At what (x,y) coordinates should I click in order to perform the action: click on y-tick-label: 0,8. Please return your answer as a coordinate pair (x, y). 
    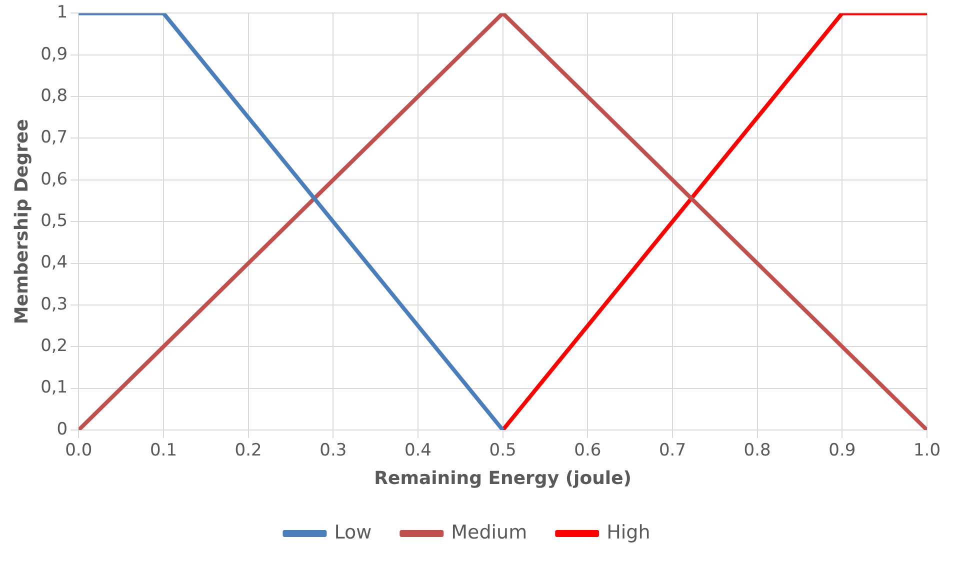
    Looking at the image, I should click on (54, 96).